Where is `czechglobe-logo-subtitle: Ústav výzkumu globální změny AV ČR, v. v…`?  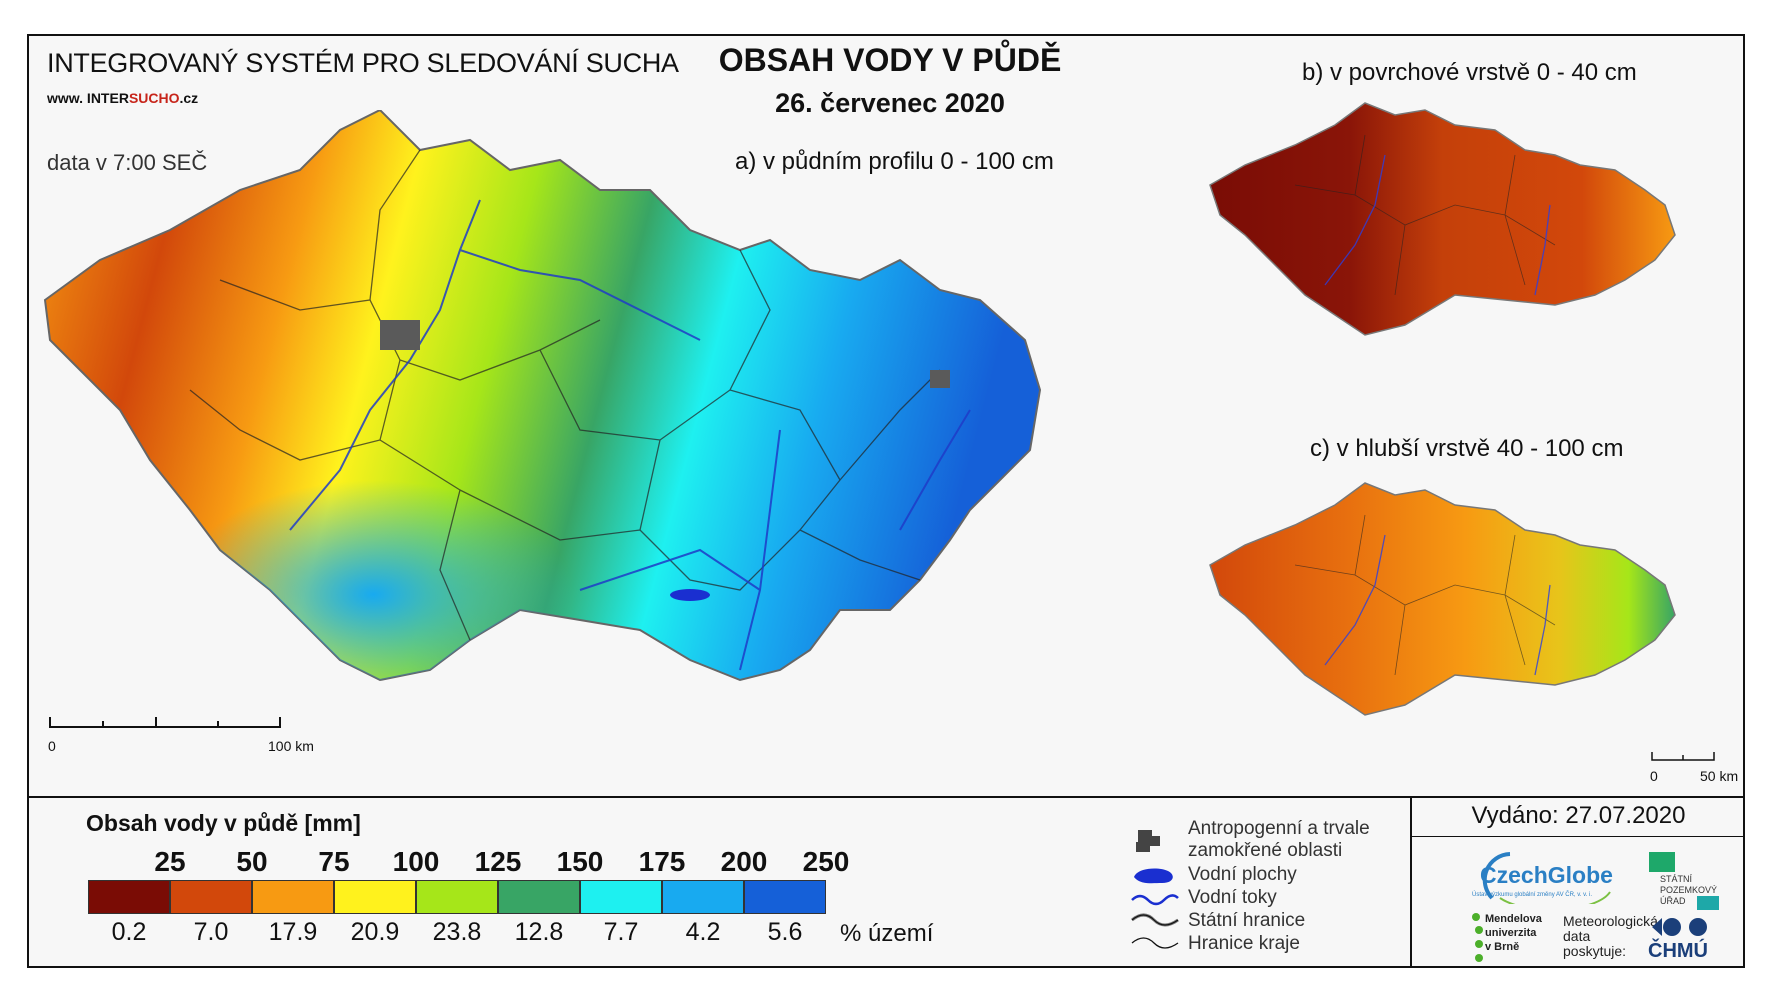
czechglobe-logo-subtitle: Ústav výzkumu globální změny AV ČR, v. v… is located at coordinates (1532, 895).